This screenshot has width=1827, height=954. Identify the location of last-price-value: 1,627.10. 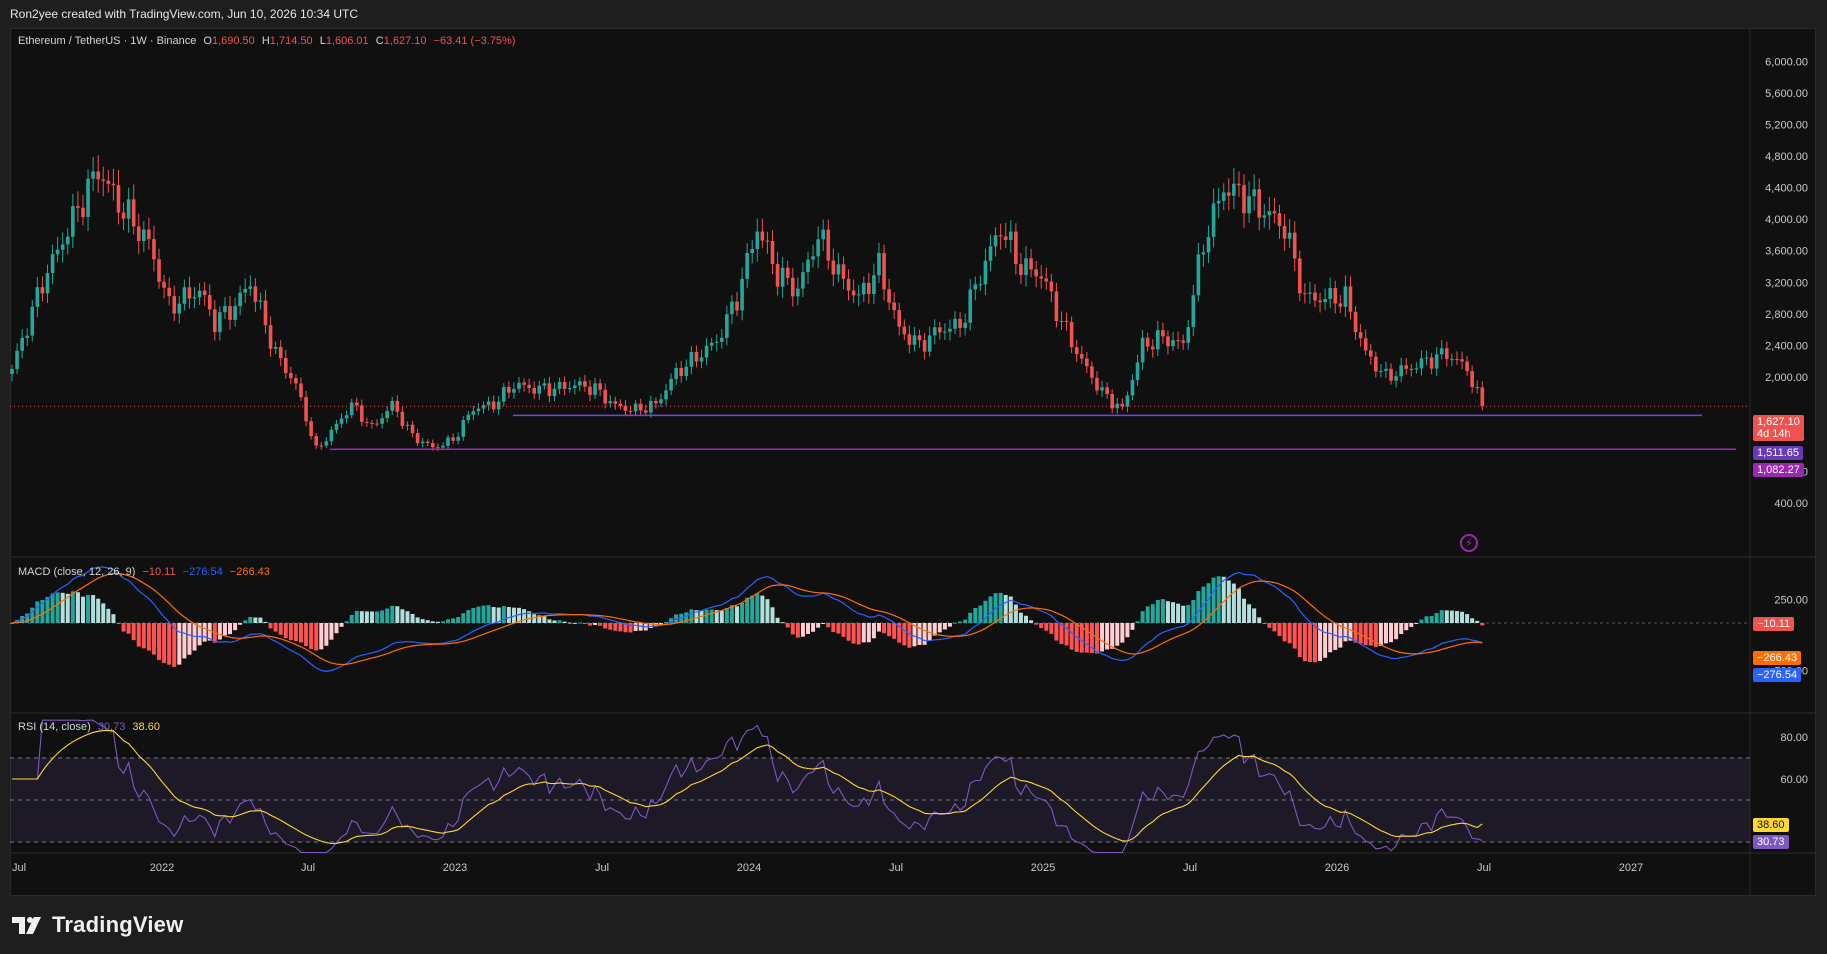
(1778, 422).